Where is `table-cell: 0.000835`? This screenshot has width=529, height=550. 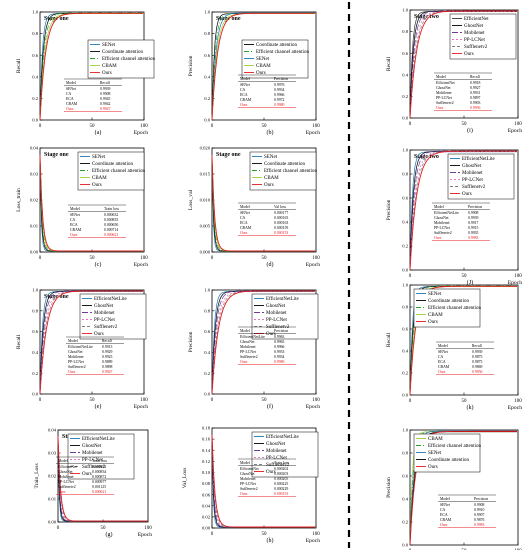
table-cell: 0.000835 is located at coordinates (111, 220).